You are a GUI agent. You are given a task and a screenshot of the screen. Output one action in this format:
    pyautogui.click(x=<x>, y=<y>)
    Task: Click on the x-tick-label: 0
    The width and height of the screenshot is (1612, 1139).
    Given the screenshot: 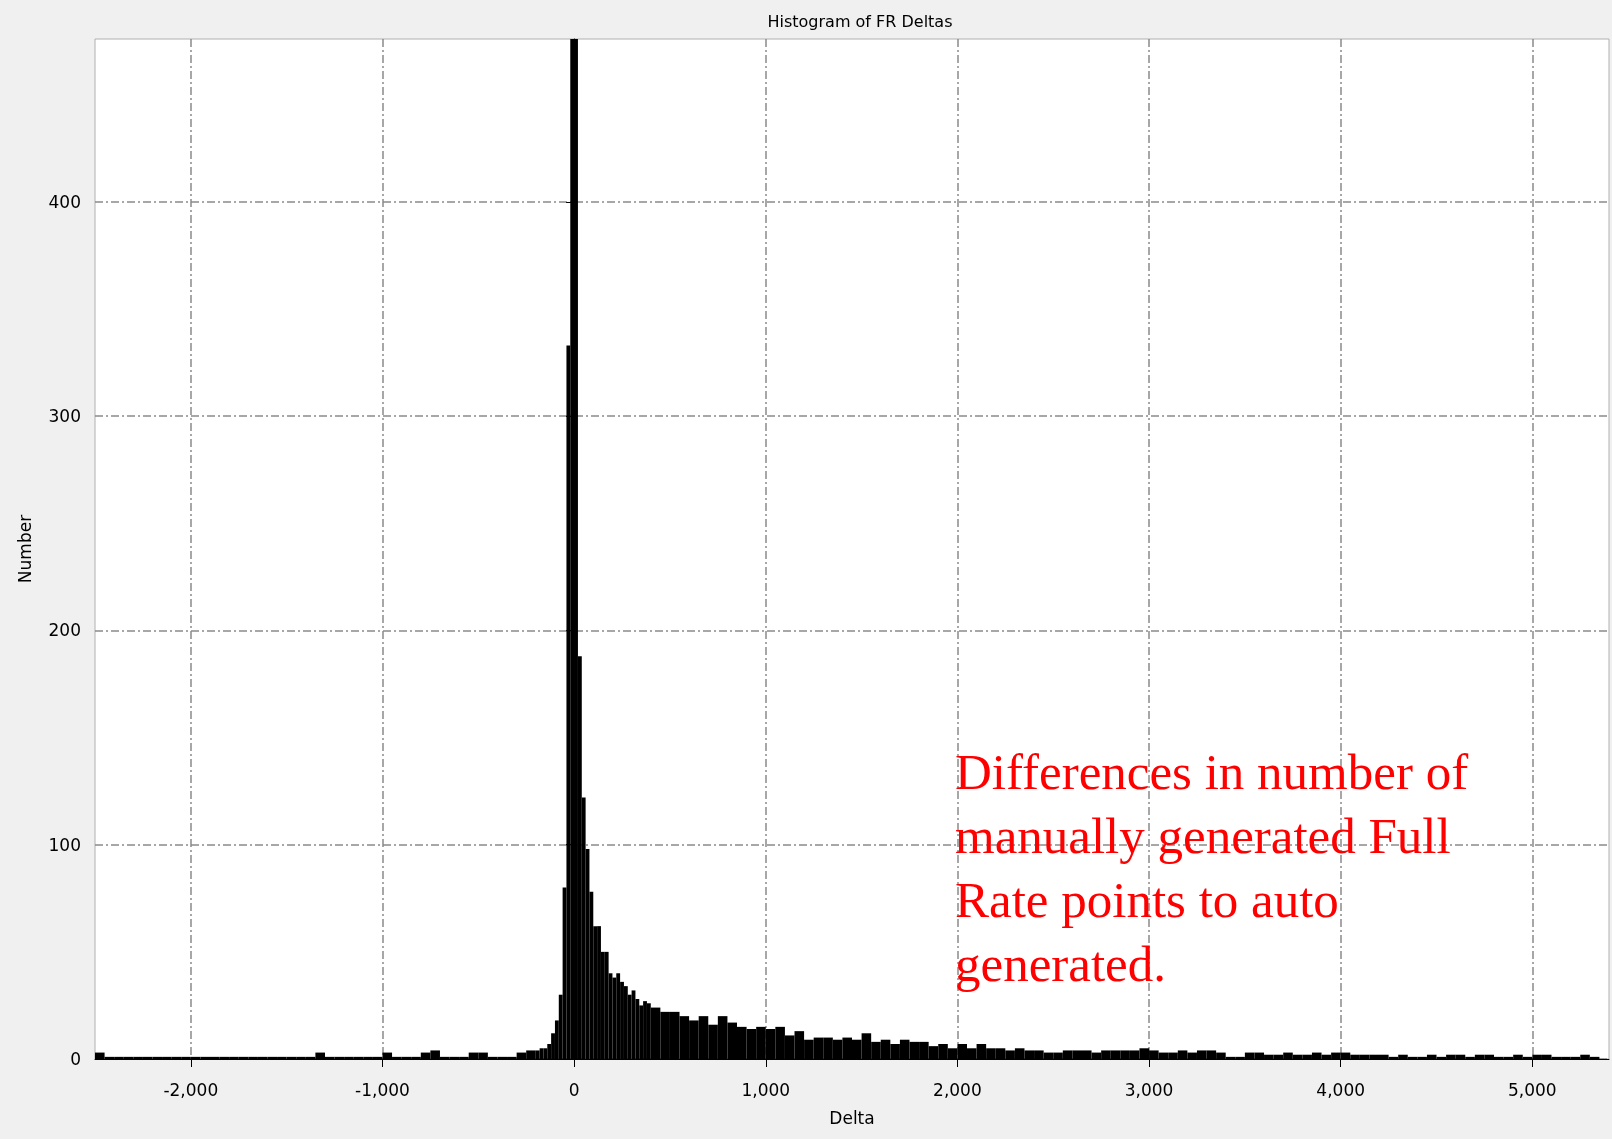 What is the action you would take?
    pyautogui.click(x=574, y=1089)
    